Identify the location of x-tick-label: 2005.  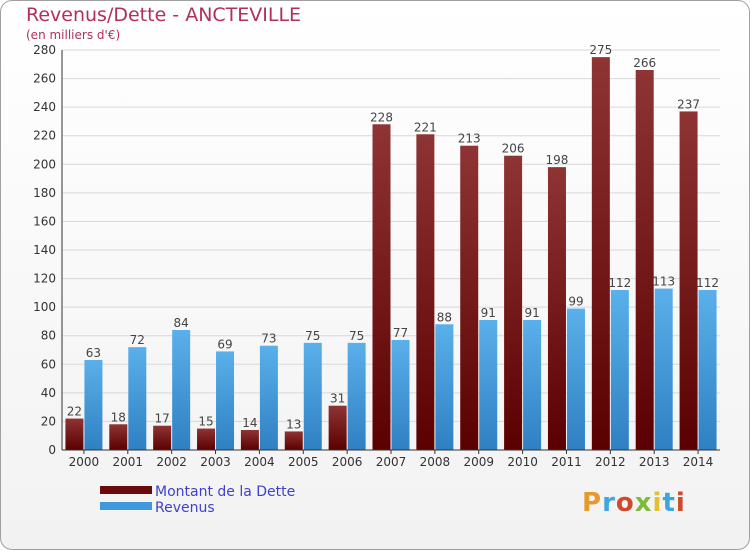
(303, 462).